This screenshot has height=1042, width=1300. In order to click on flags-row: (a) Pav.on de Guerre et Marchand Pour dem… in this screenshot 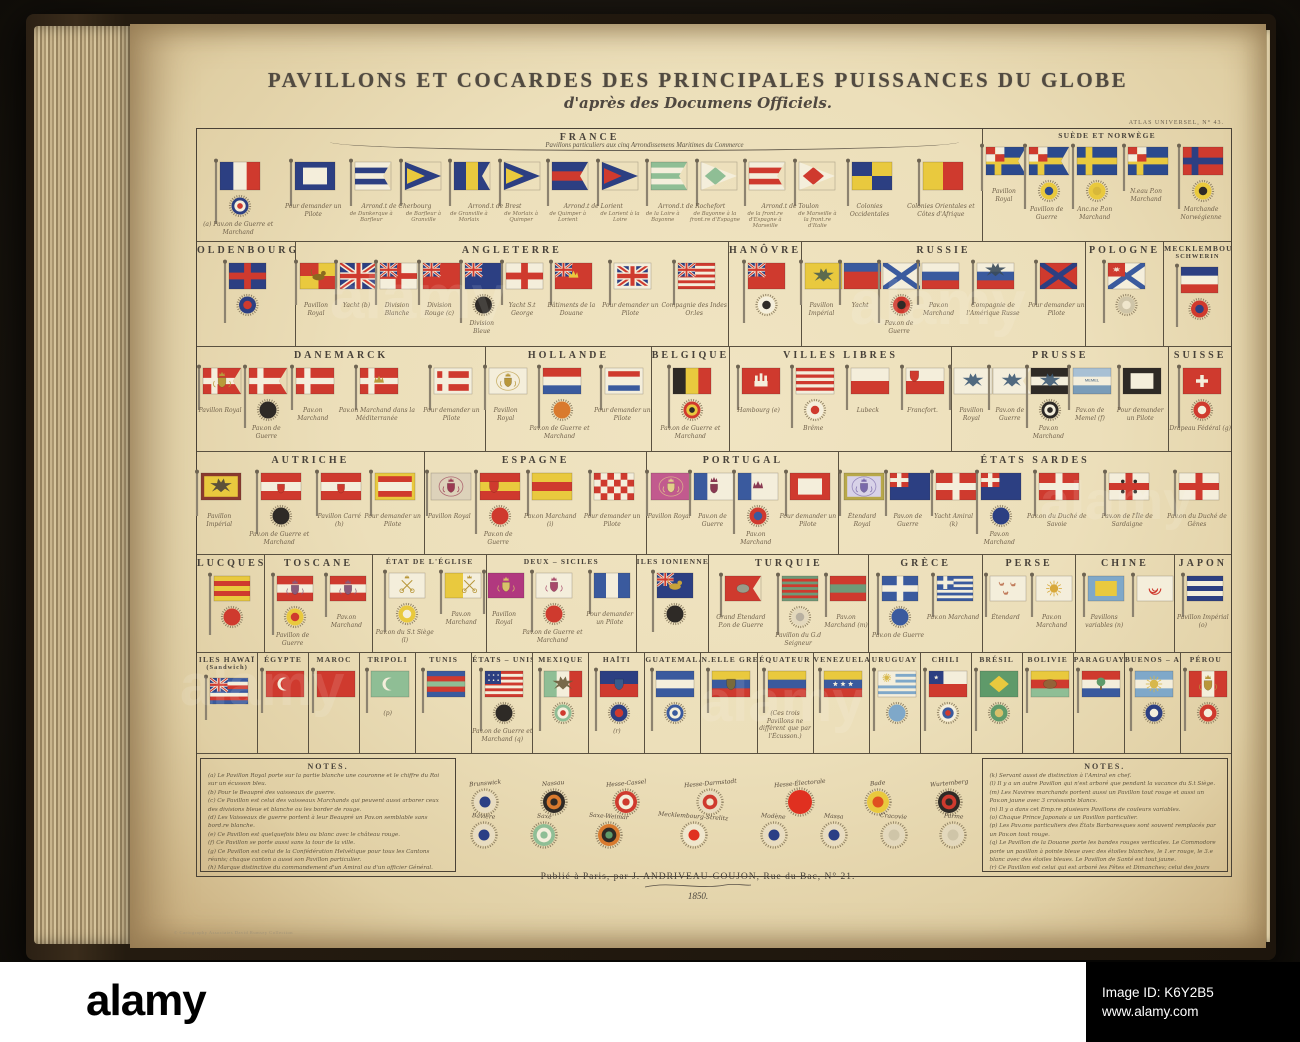, I will do `click(589, 192)`.